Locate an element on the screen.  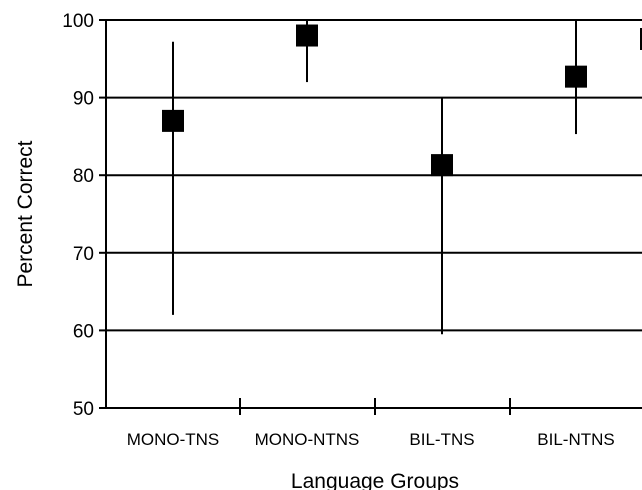
marker-offscreen-partial is located at coordinates (641, 39).